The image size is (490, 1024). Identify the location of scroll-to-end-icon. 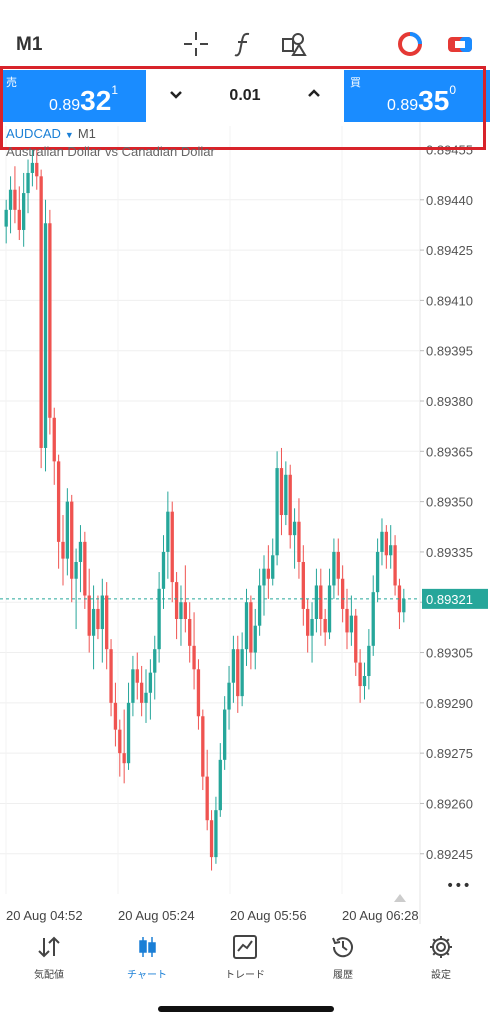
(400, 898).